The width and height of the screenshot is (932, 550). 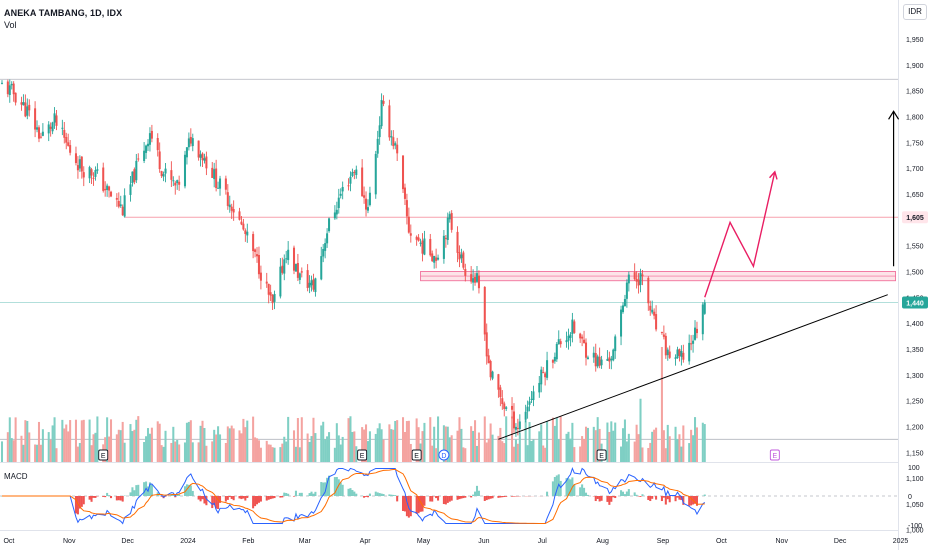 I want to click on last-price-badge, so click(x=915, y=302).